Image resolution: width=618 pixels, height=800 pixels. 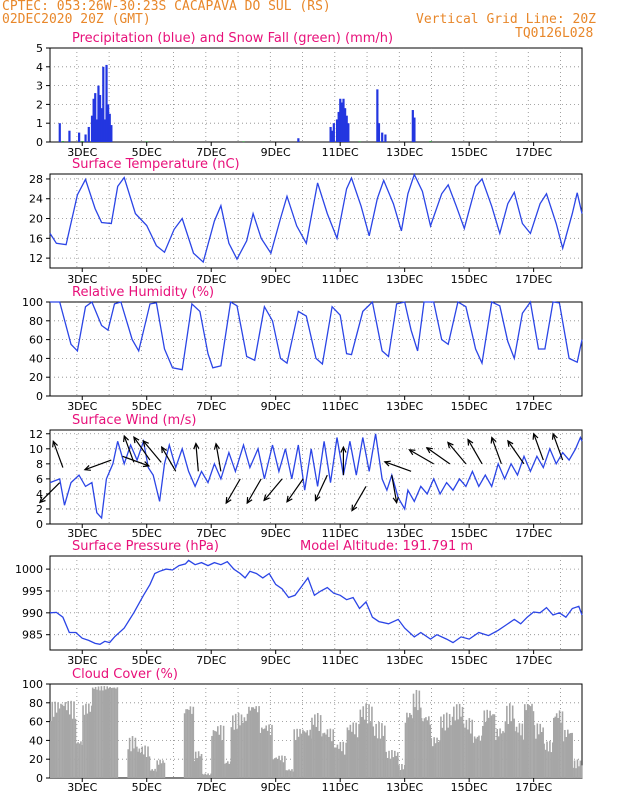 What do you see at coordinates (314, 103) in the screenshot?
I see `precip-x-axis: 3DEC 5DEC 7DEC 9DEC 11DEC 13DEC 15DEC 17DEC` at bounding box center [314, 103].